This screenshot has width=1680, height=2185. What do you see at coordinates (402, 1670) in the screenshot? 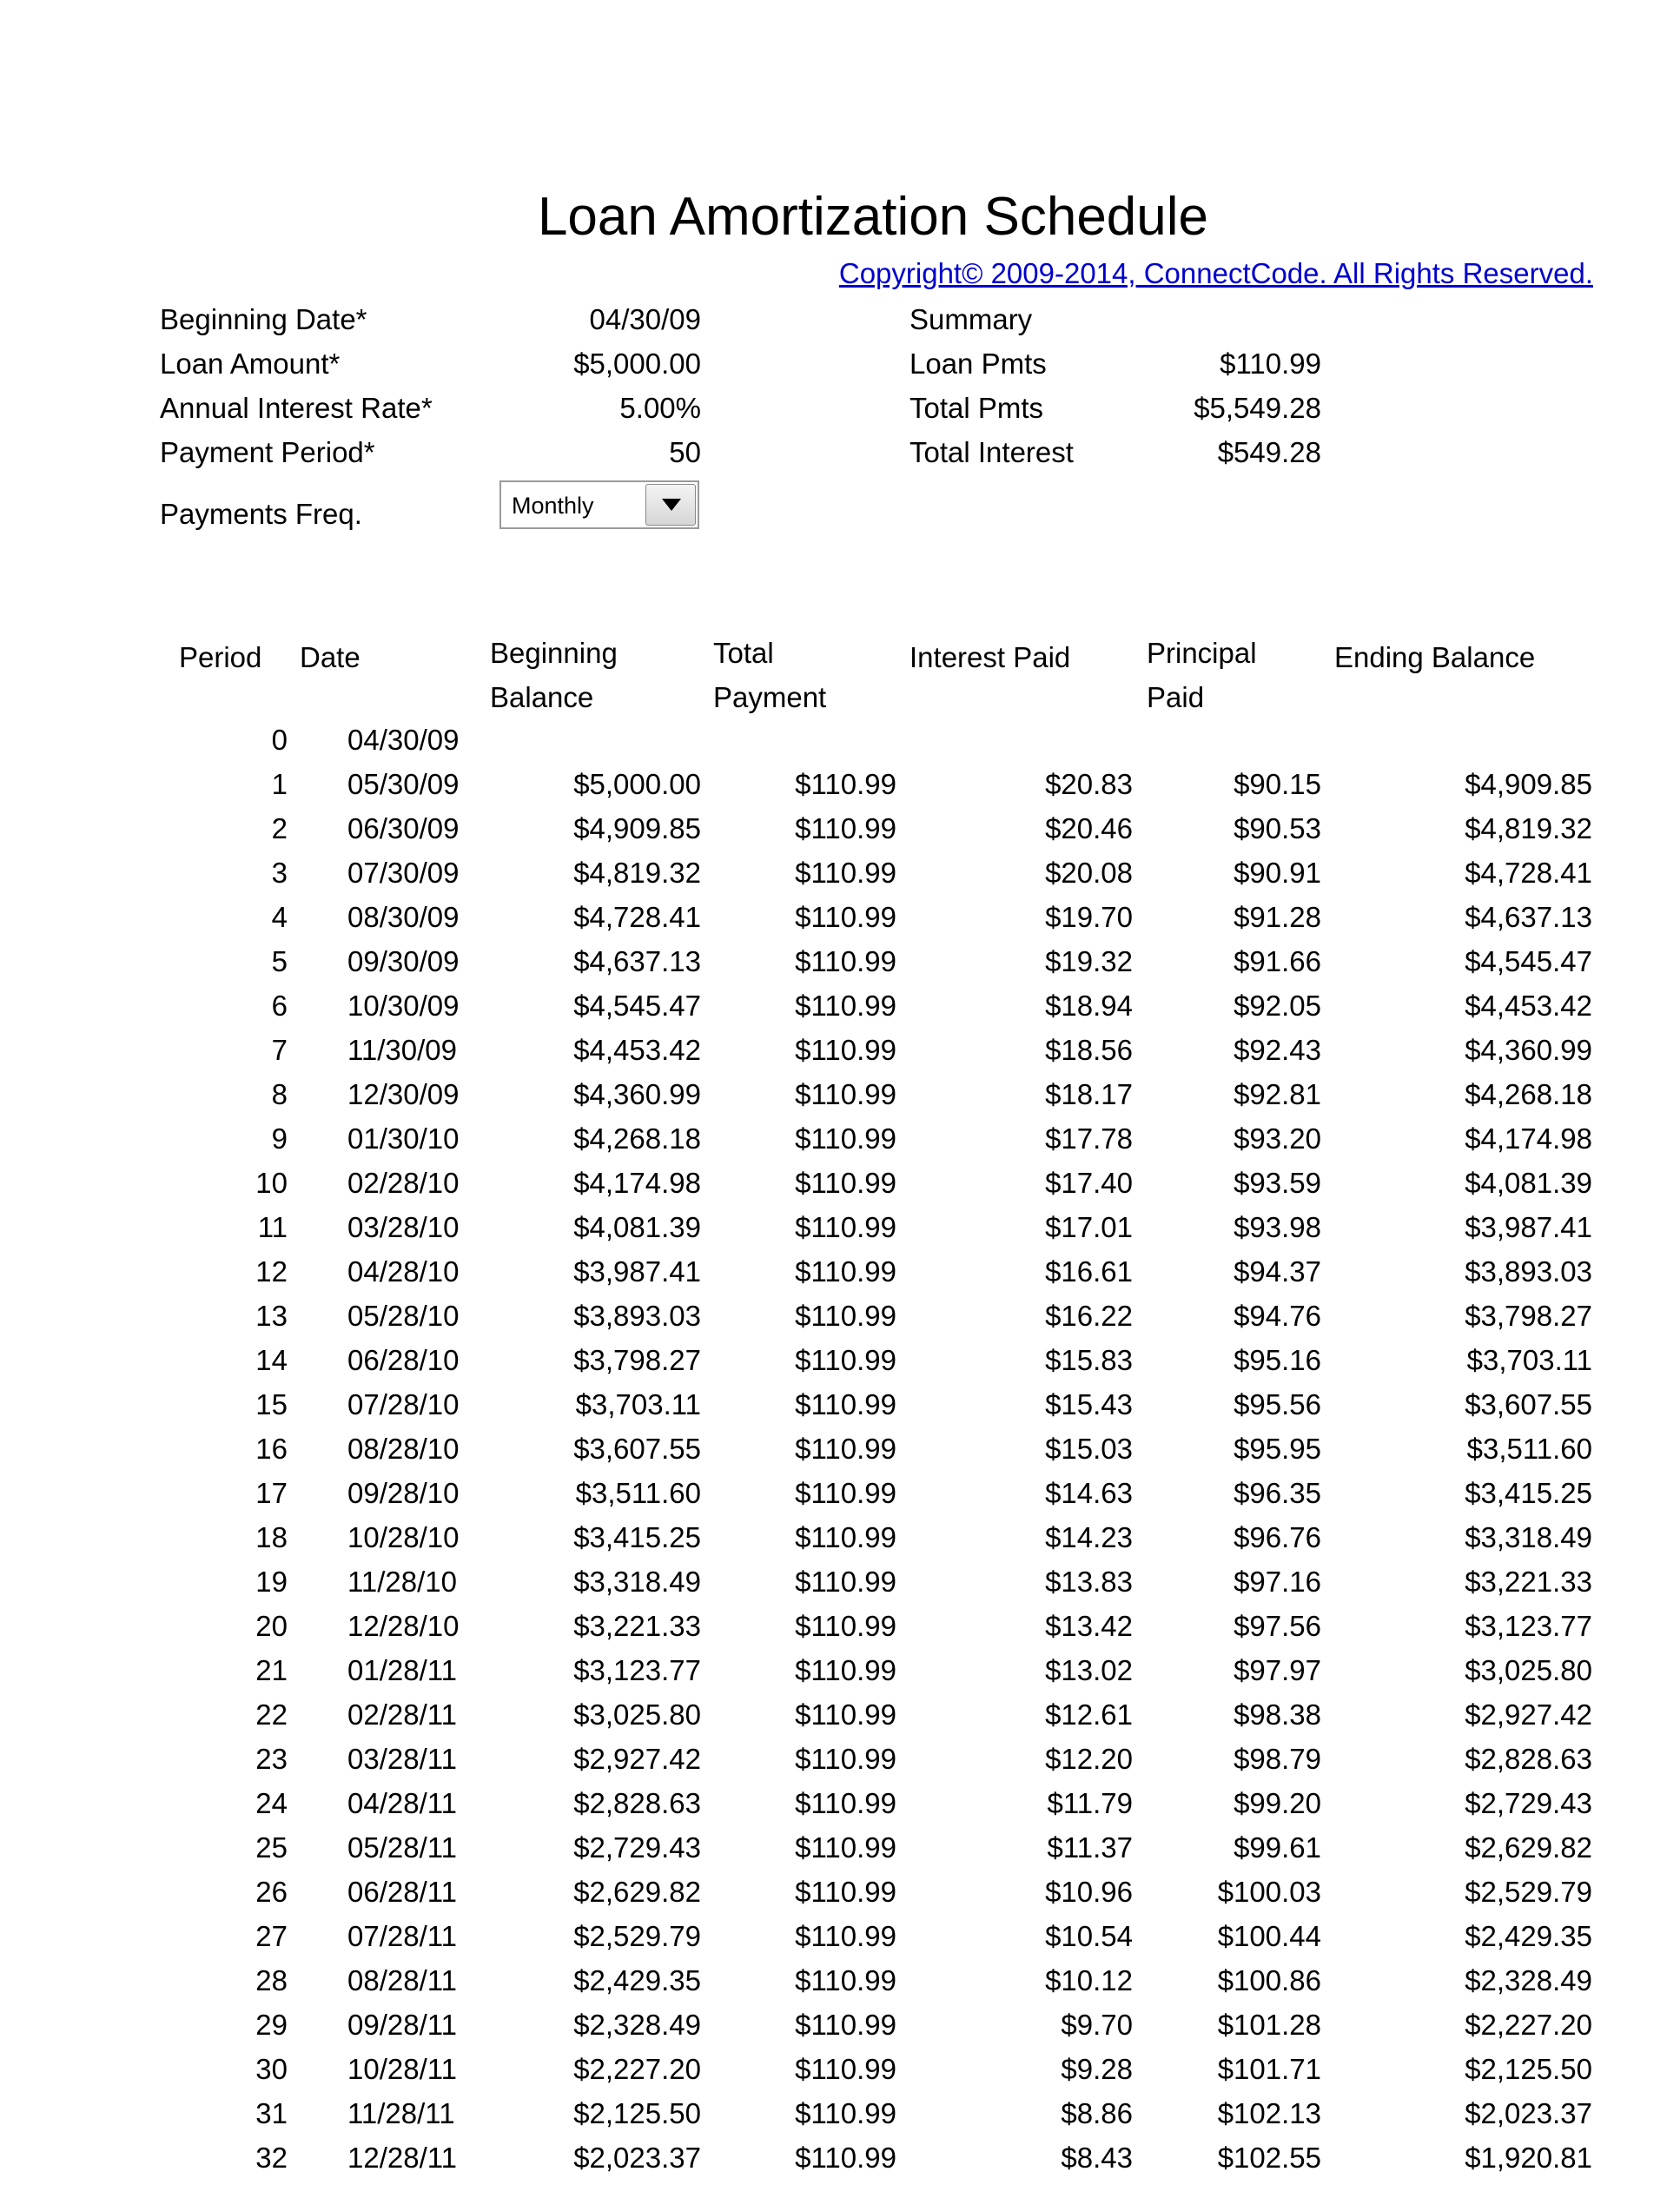
I see `date-cell: 01/28/11` at bounding box center [402, 1670].